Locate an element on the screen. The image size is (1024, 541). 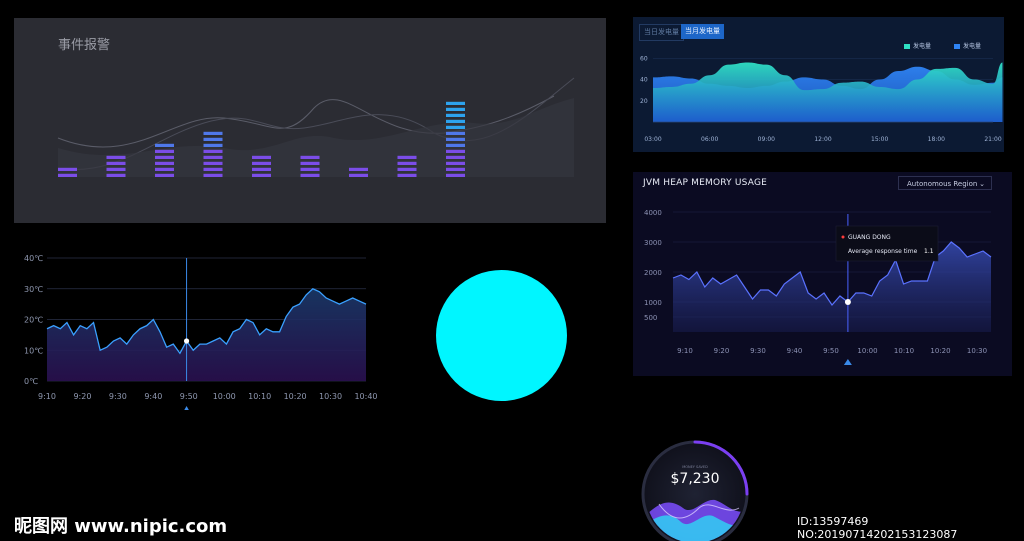
jvm-tooltip-dot is located at coordinates (843, 237).